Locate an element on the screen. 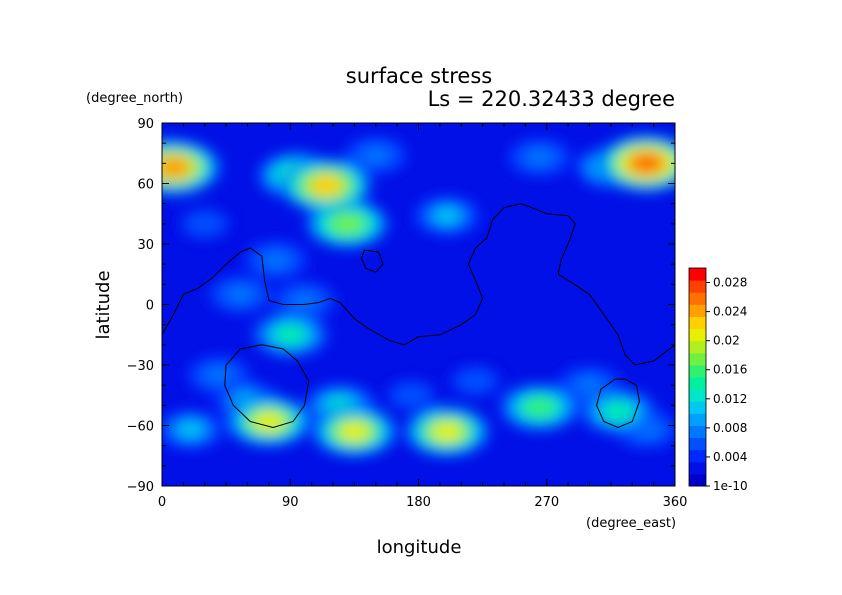 The height and width of the screenshot is (595, 842). x-tick-label: 0 is located at coordinates (162, 502).